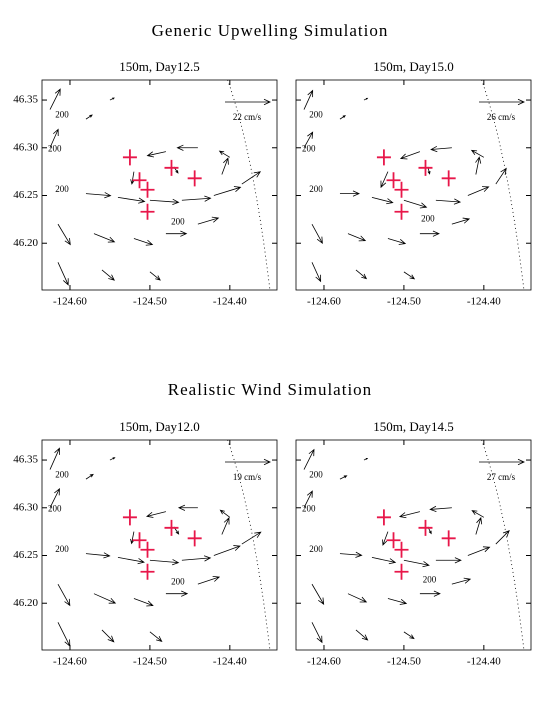 This screenshot has height=720, width=540. What do you see at coordinates (25, 147) in the screenshot?
I see `y-tick-label: 46.30` at bounding box center [25, 147].